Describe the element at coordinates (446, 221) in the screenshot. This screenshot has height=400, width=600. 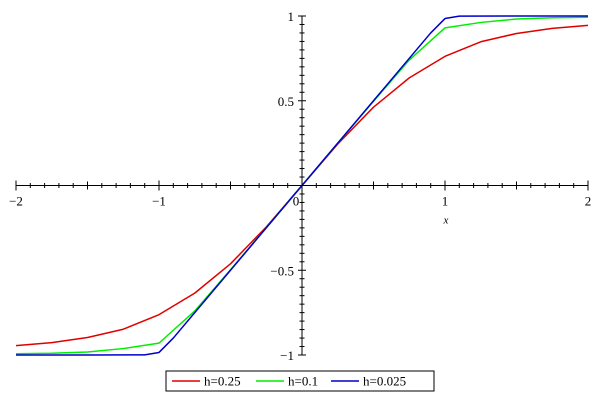
I see `x-axis-label: x` at that location.